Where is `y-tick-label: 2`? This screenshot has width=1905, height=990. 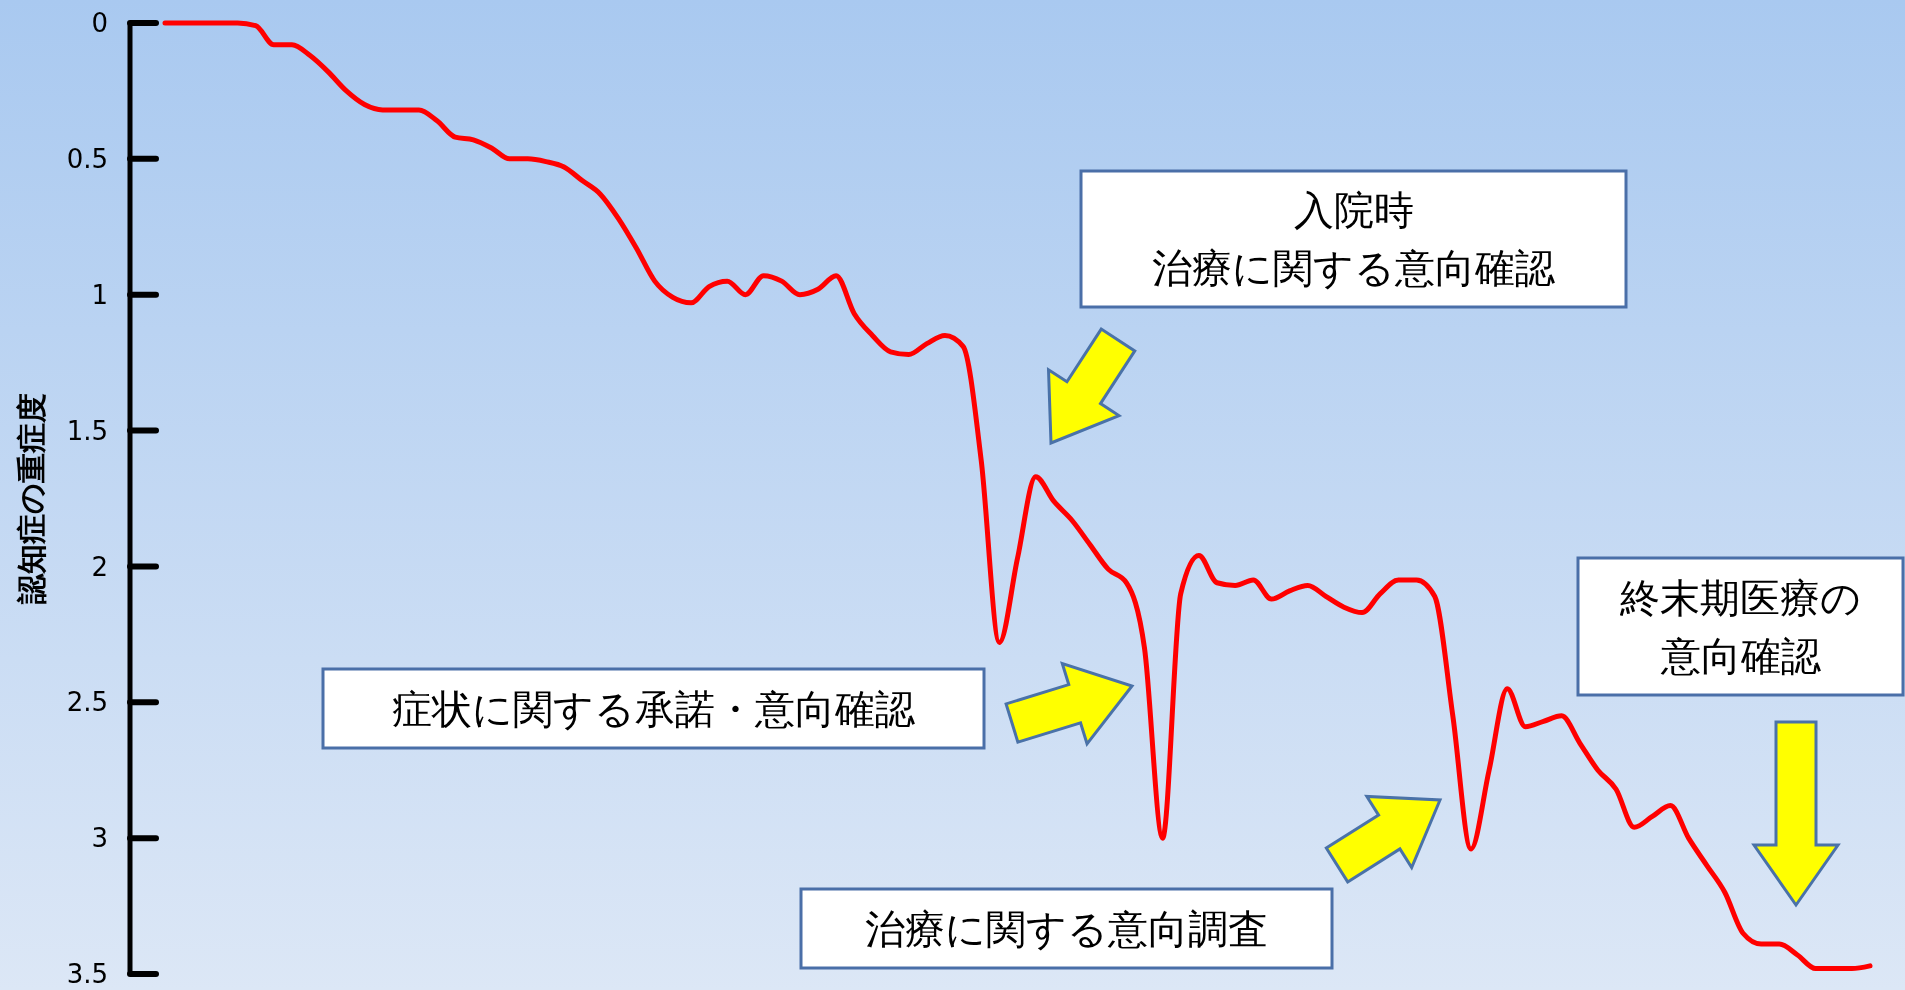
y-tick-label: 2 is located at coordinates (99, 566).